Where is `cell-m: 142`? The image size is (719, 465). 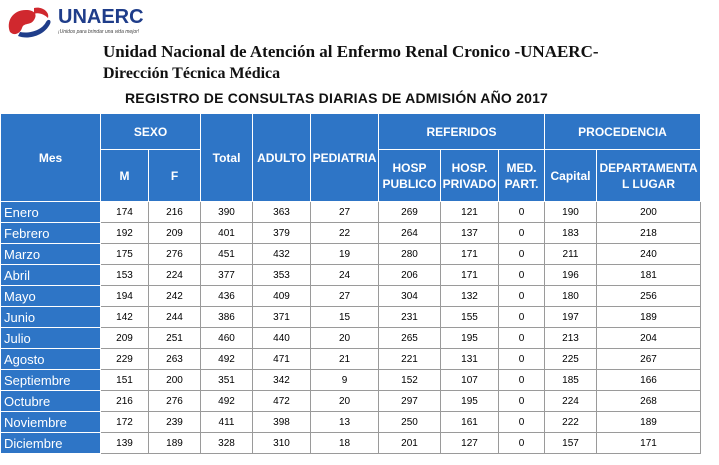
cell-m: 142 is located at coordinates (124, 317).